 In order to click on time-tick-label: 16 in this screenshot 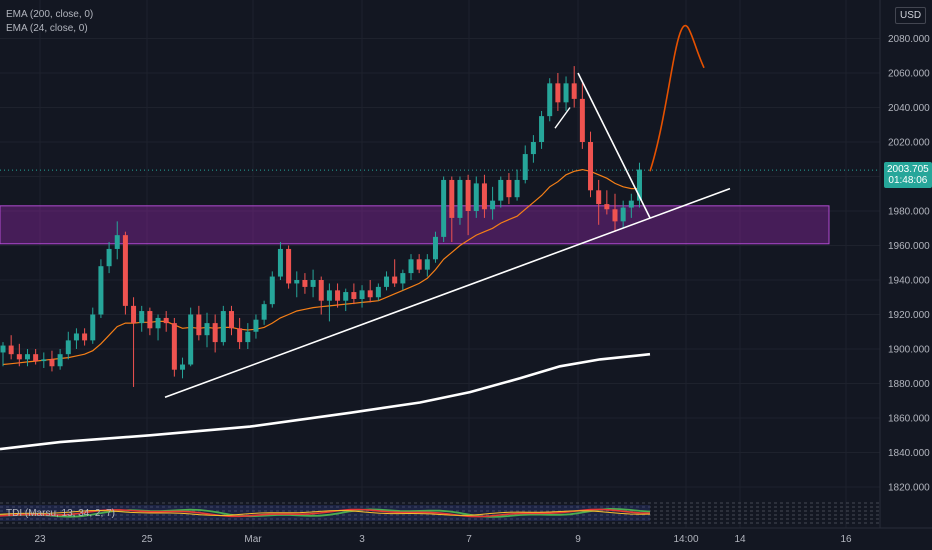, I will do `click(846, 539)`.